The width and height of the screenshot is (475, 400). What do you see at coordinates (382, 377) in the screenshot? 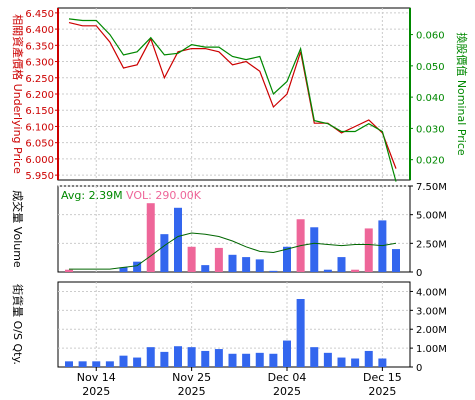
I see `x-tick-label: Dec 15` at bounding box center [382, 377].